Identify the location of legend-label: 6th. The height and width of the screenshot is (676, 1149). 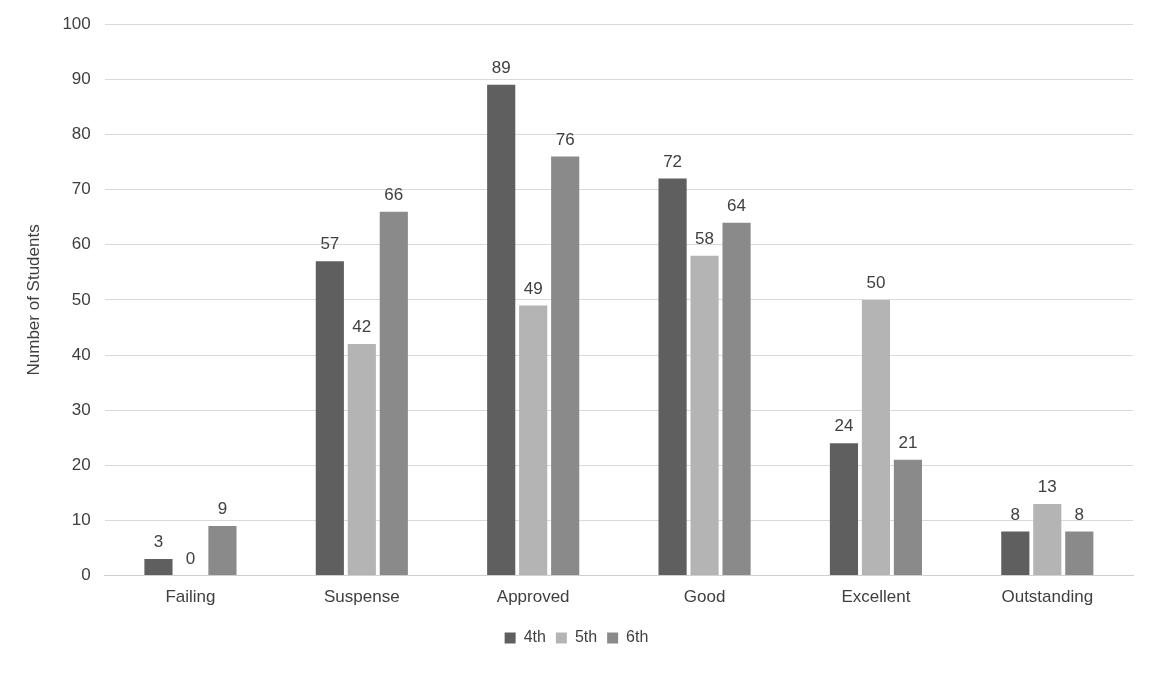
(637, 637).